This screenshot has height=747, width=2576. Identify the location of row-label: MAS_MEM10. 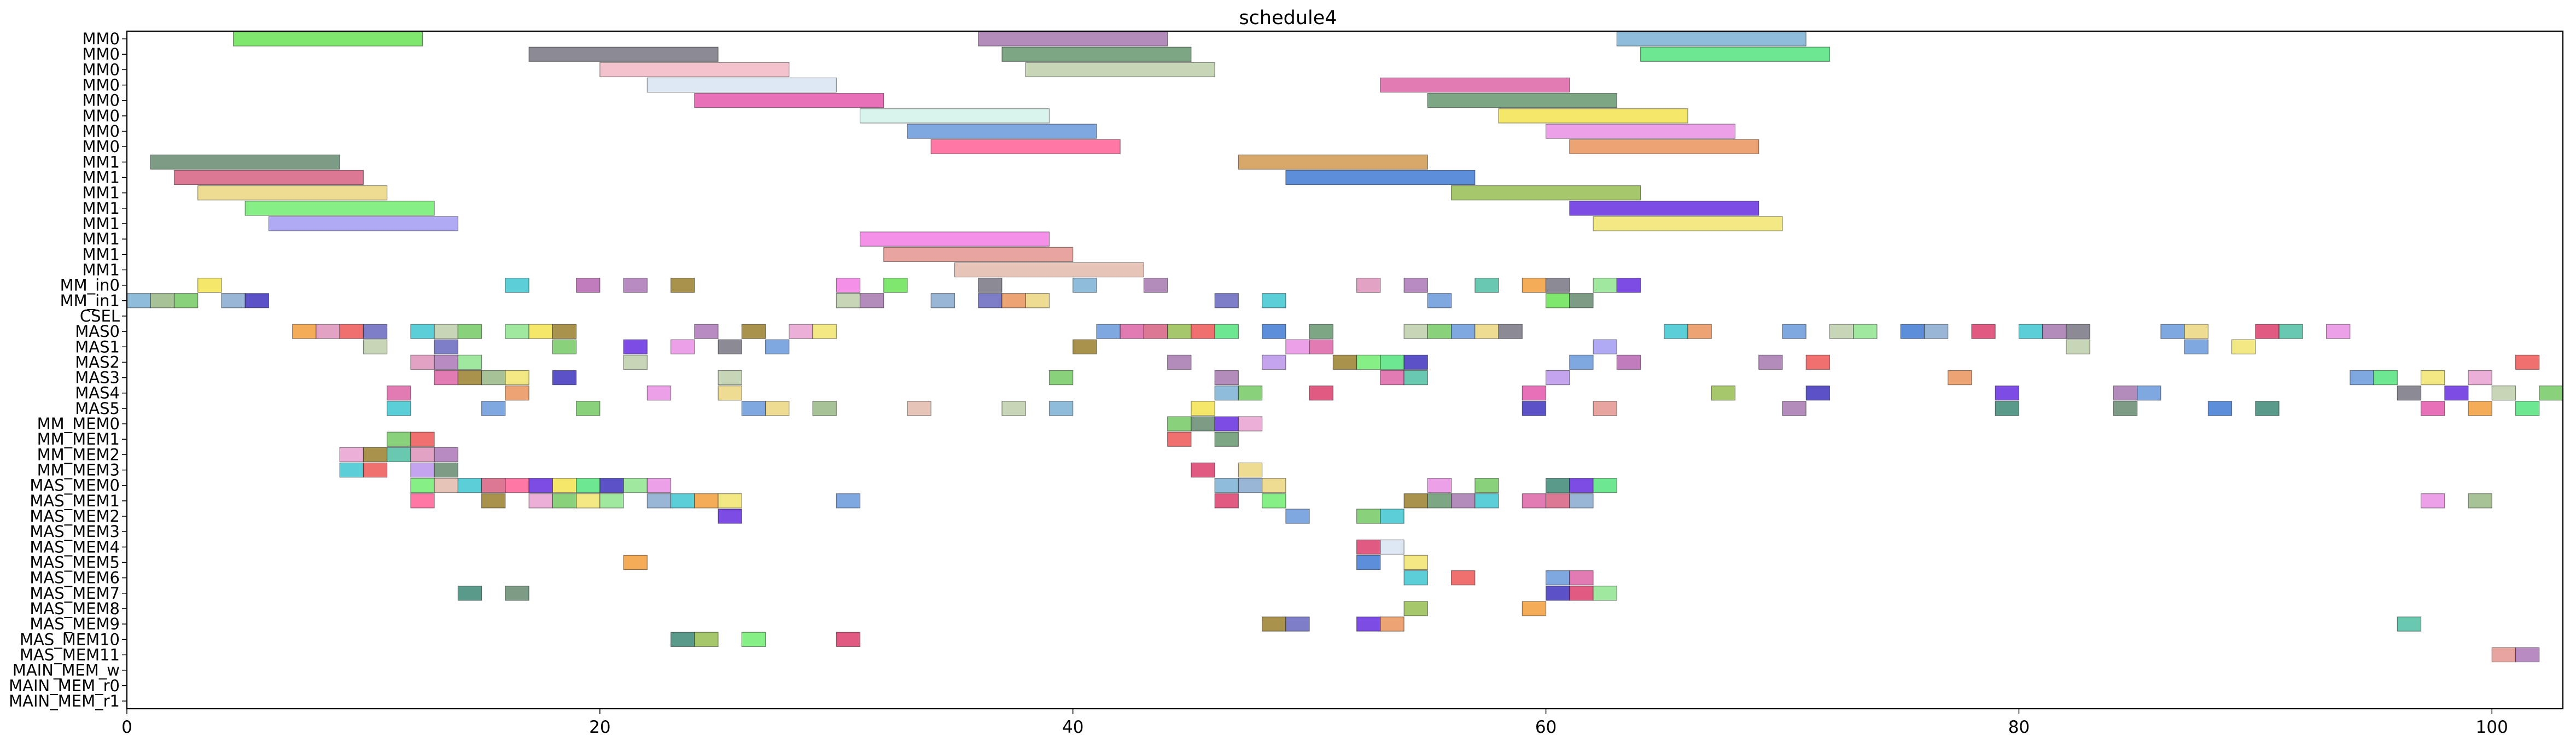
(70, 640).